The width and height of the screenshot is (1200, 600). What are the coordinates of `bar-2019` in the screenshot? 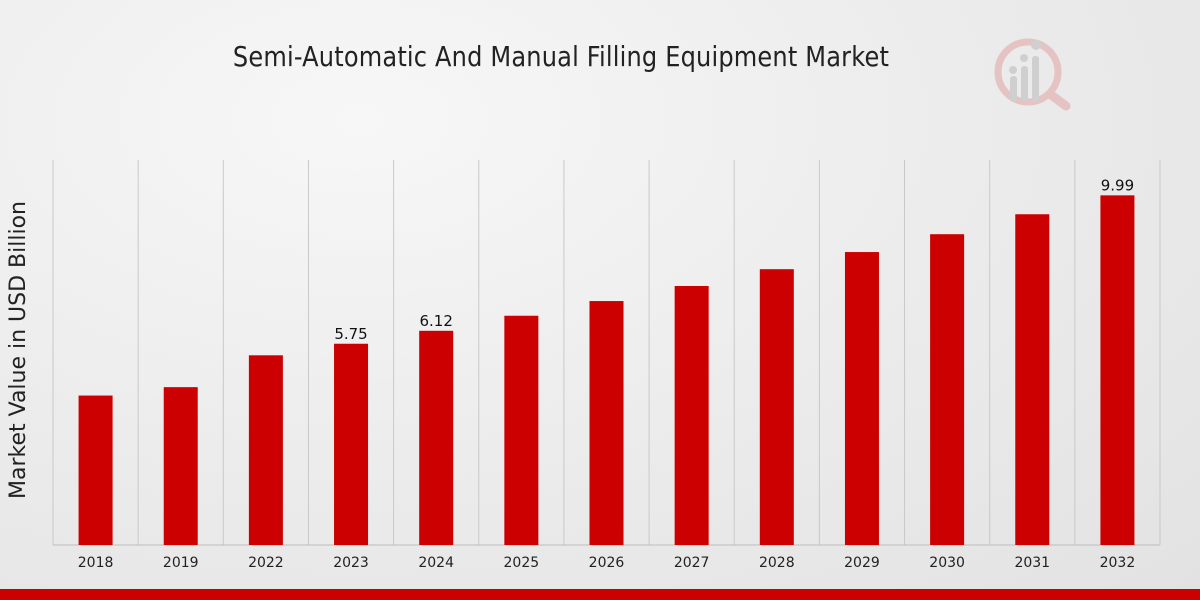 It's located at (180, 466).